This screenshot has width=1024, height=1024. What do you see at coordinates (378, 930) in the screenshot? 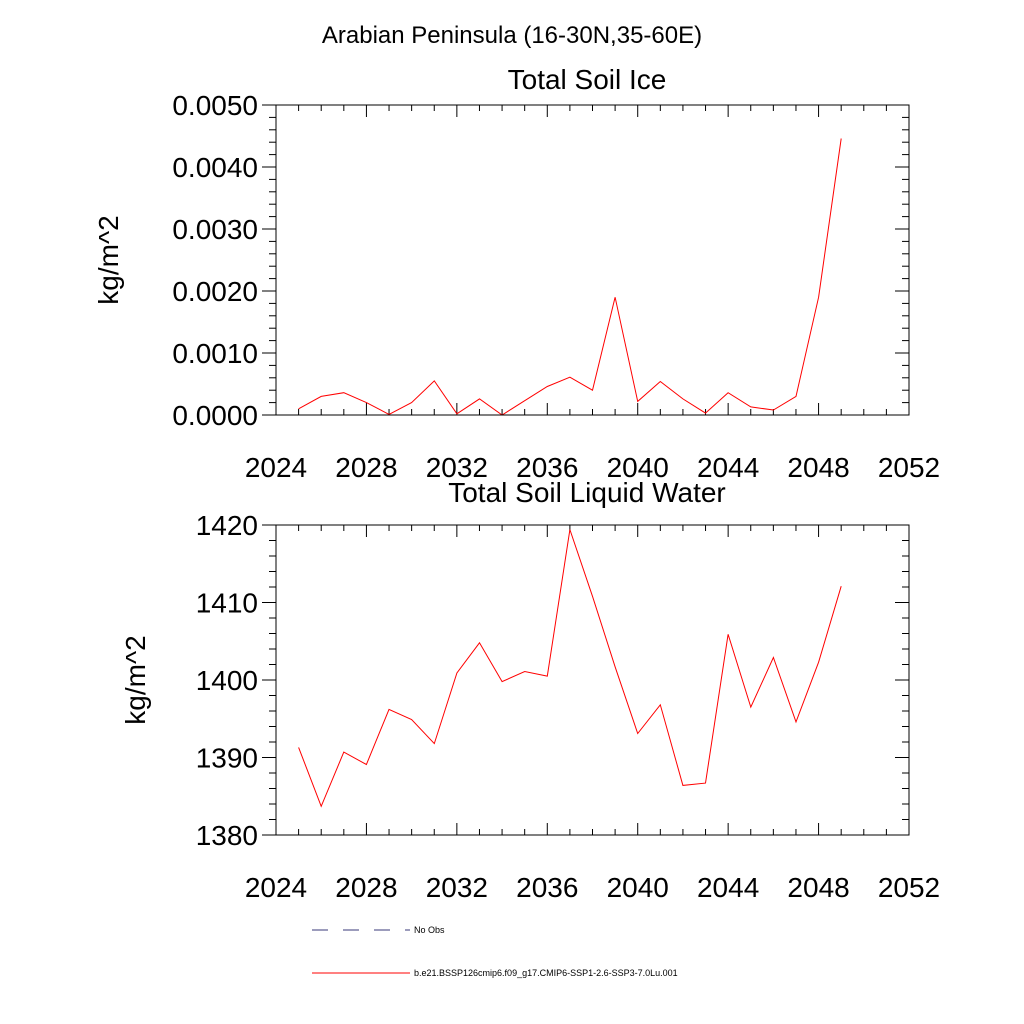
I see `legend-item-no-obs: No Obs` at bounding box center [378, 930].